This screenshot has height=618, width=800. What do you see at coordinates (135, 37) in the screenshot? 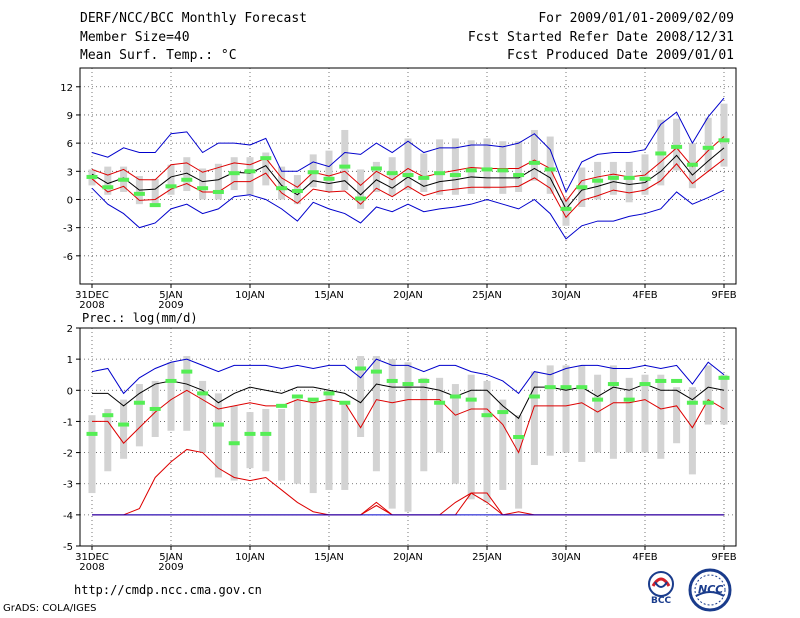
I see `member-size-label: Member Size=40` at bounding box center [135, 37].